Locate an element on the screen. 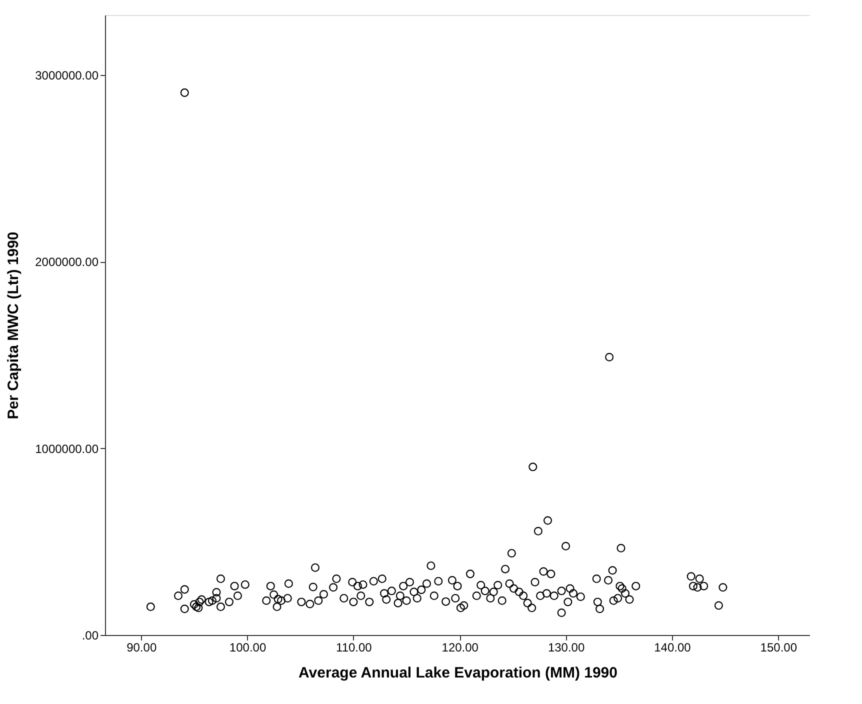 The height and width of the screenshot is (704, 862). x-tick-label: 110.00 is located at coordinates (354, 647).